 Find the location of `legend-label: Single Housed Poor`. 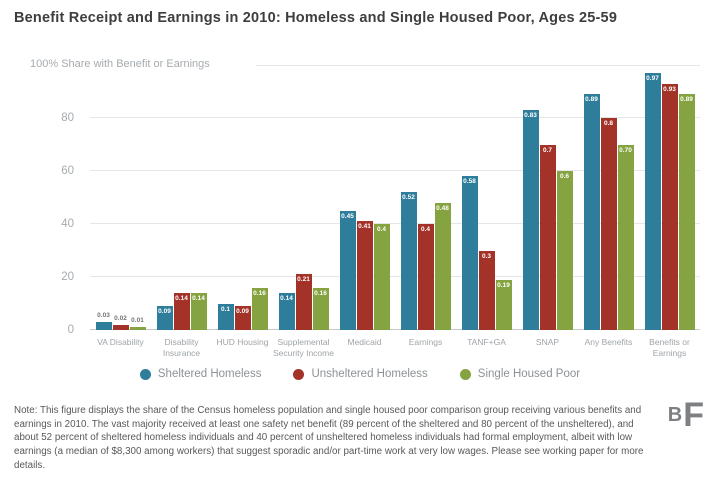

legend-label: Single Housed Poor is located at coordinates (529, 374).